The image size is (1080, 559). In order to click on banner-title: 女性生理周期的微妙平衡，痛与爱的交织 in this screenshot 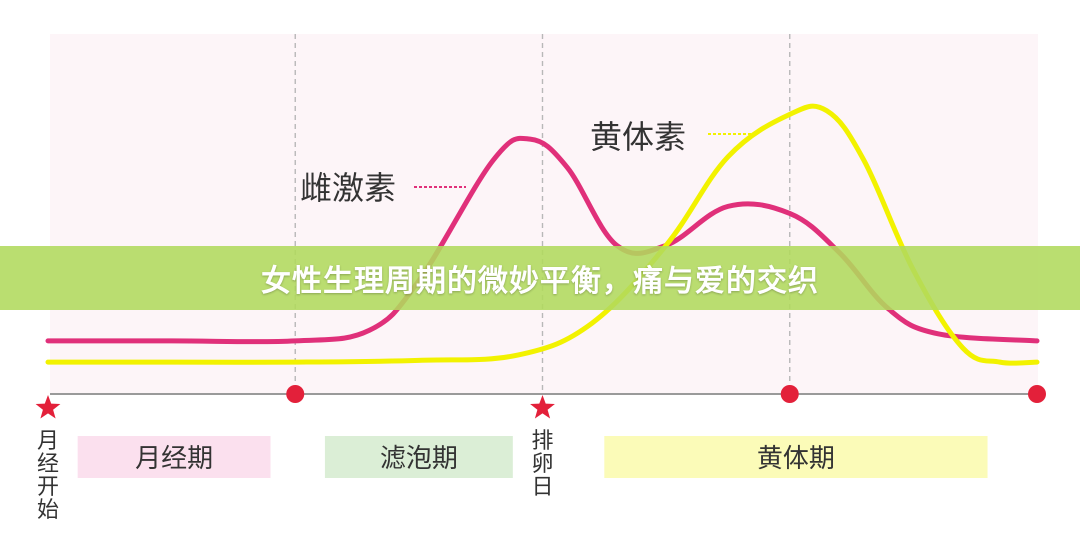, I will do `click(540, 281)`.